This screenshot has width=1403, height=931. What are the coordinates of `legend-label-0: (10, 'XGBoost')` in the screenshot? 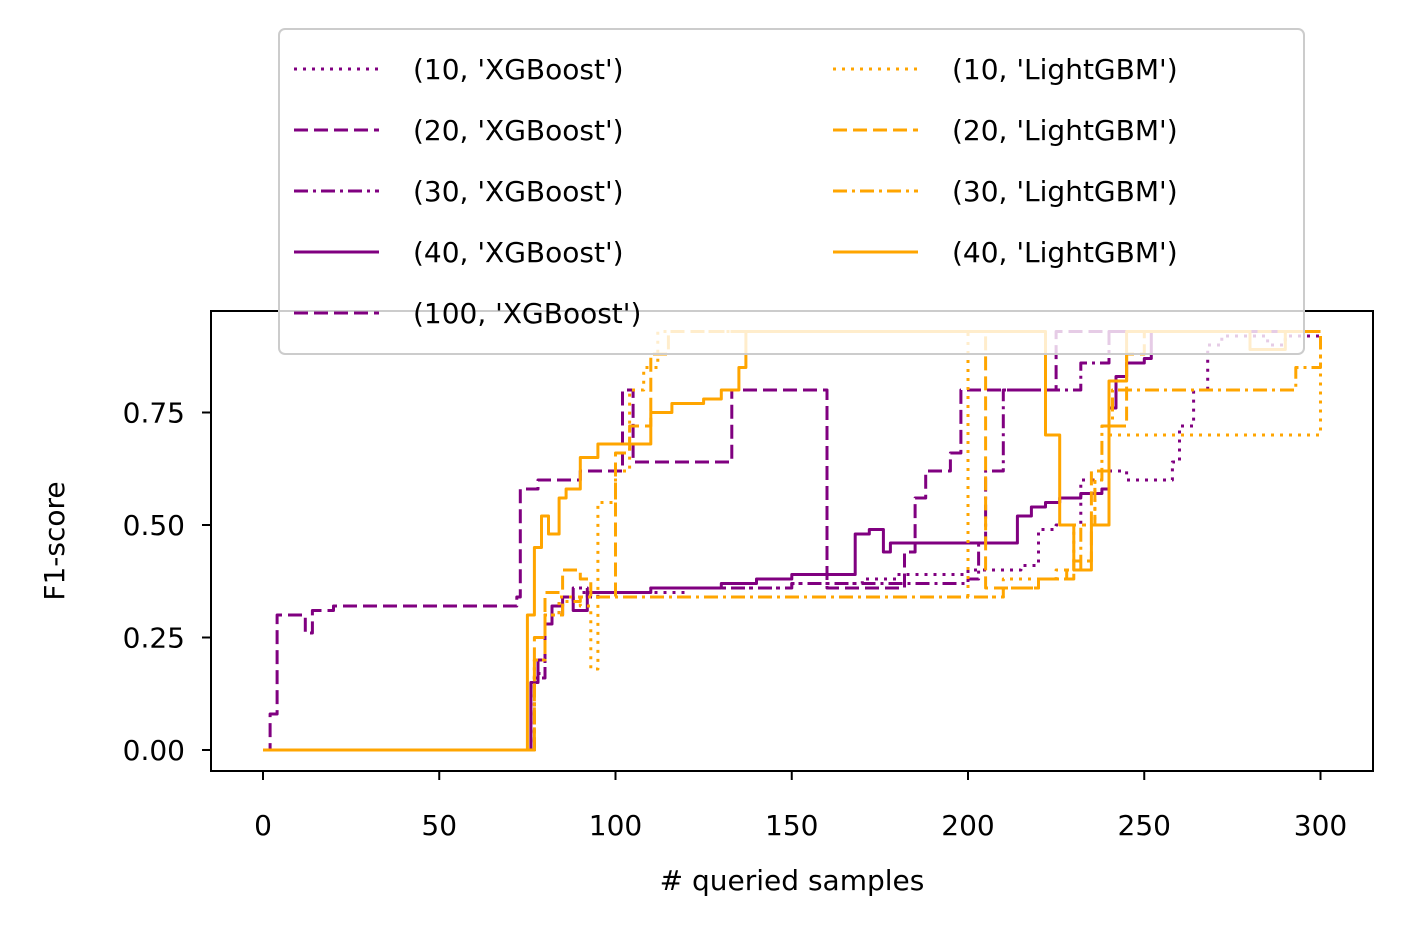 It's located at (518, 69).